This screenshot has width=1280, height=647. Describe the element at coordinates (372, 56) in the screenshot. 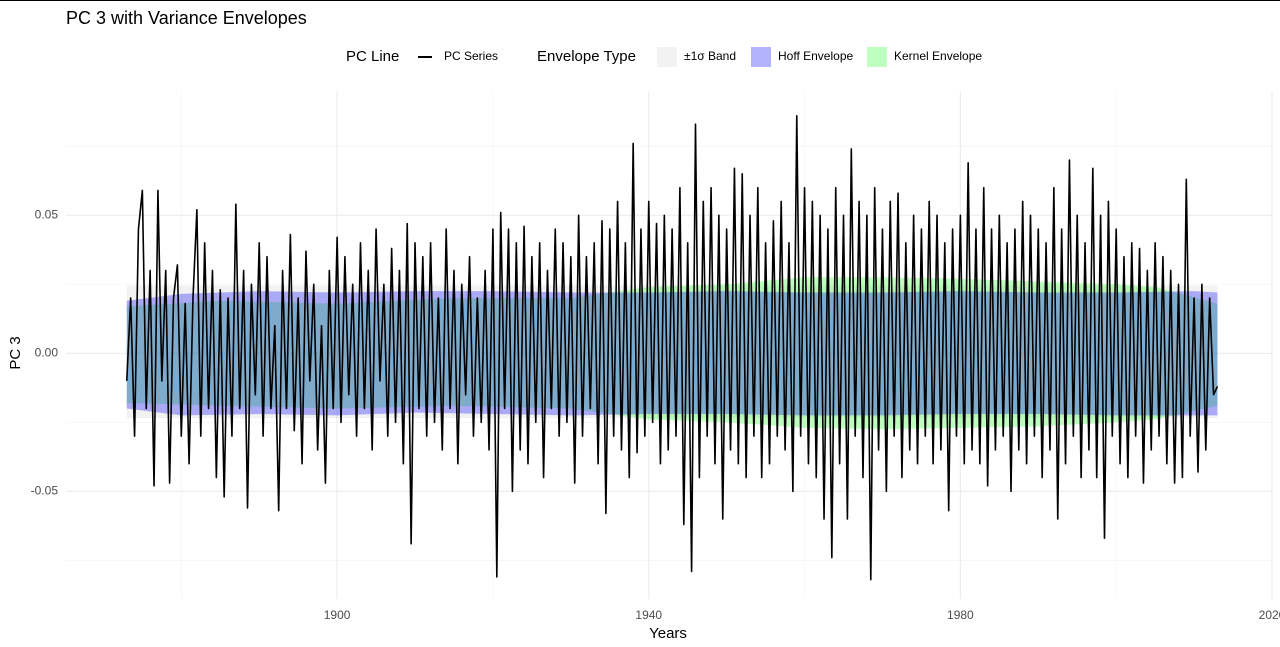

I see `legend-title: PC Line` at that location.